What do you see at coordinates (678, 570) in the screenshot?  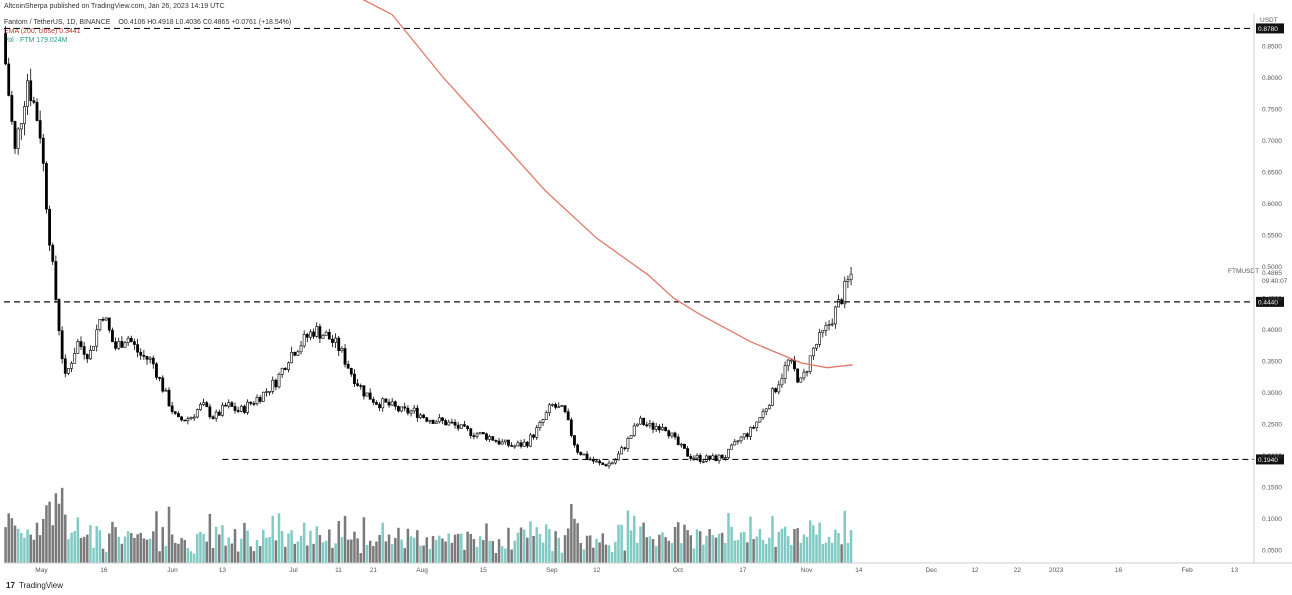 I see `x-tick-label: Oct` at bounding box center [678, 570].